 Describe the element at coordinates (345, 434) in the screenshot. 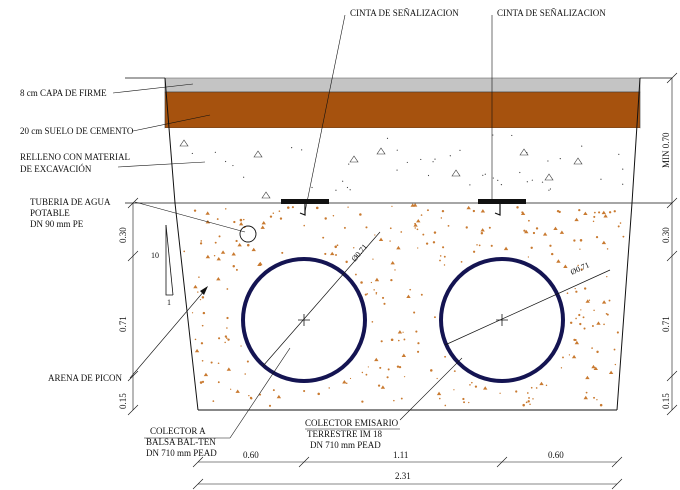

I see `colector-emisario-label-2: TERRESTRE IM 18` at that location.